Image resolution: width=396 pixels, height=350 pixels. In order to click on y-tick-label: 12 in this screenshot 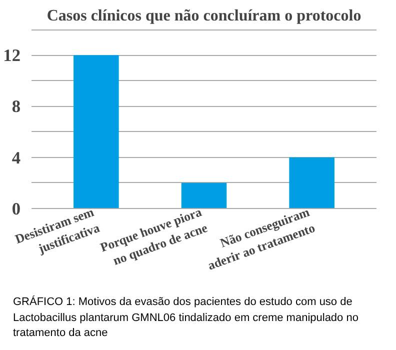, I will do `click(11, 56)`.